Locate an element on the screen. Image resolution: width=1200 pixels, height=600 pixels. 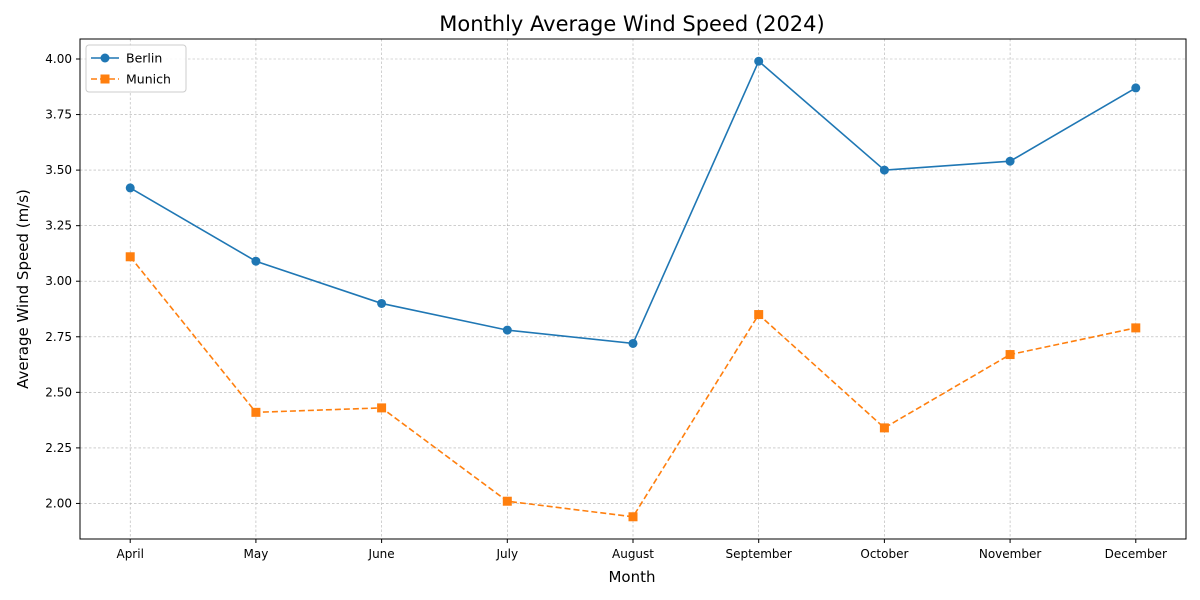
x-axis-title: Month is located at coordinates (631, 577).